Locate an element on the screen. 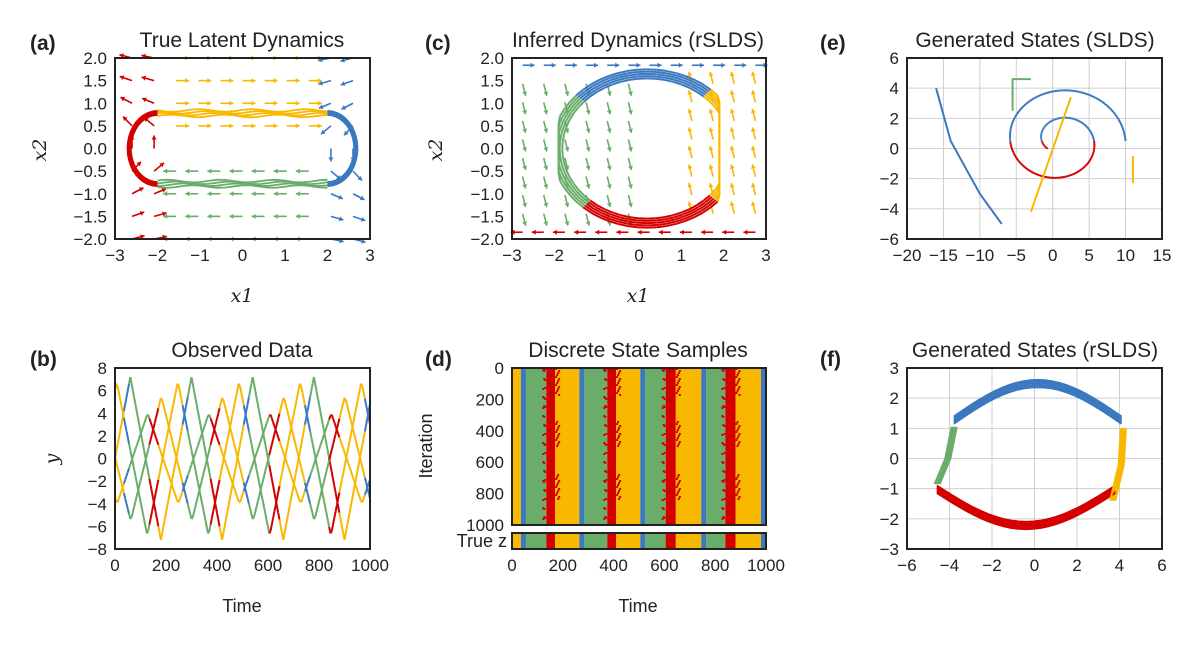 This screenshot has height=646, width=1200. state-band-yellow is located at coordinates (688, 446).